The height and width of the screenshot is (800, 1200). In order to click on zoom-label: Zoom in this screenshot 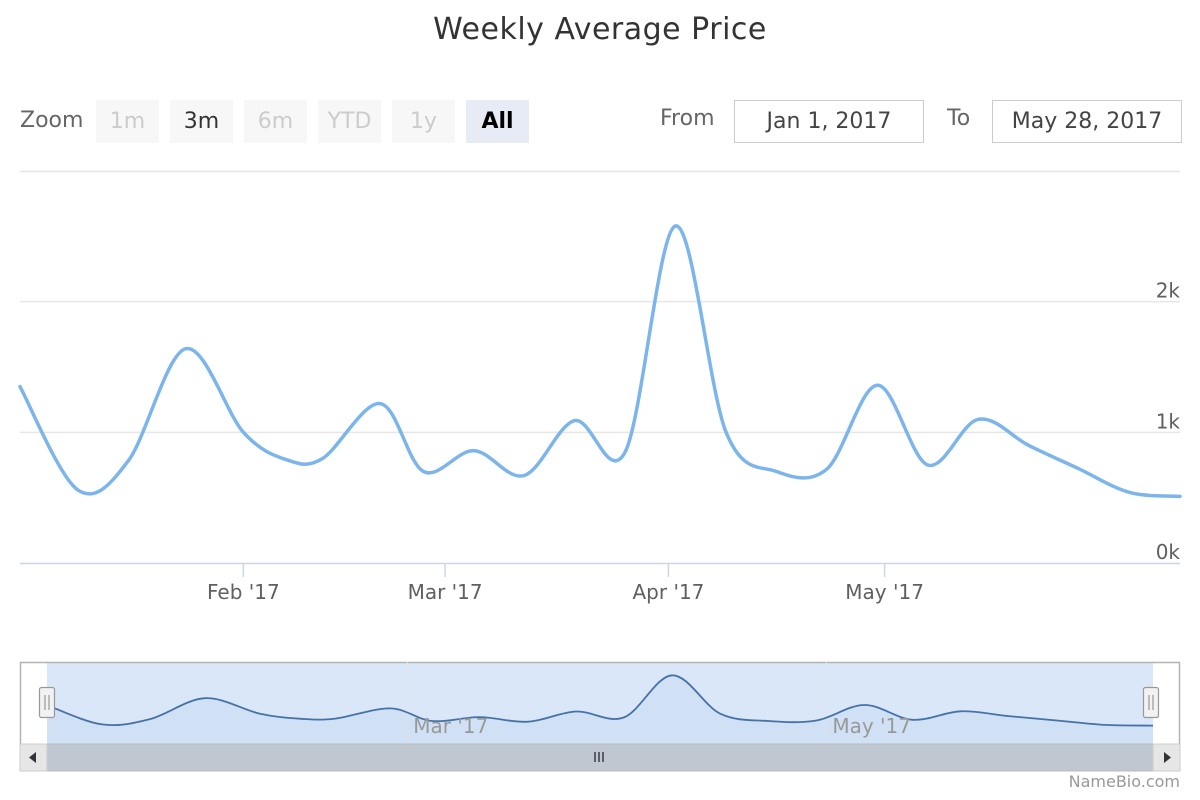, I will do `click(52, 120)`.